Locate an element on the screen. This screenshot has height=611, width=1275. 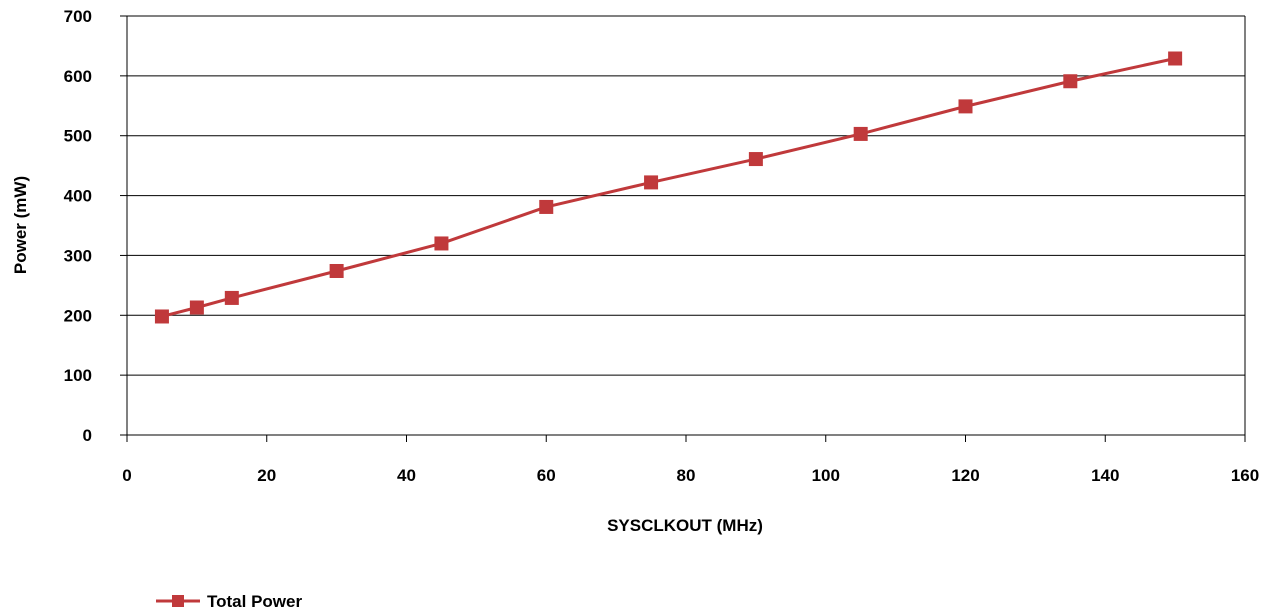
y-tick-label-600: 600 is located at coordinates (78, 76).